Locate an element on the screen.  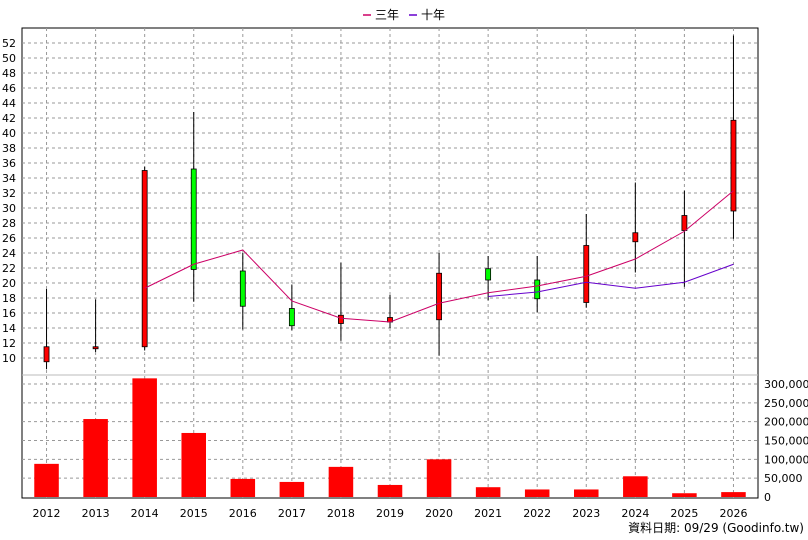
price-tick-label: 50 is located at coordinates (9, 58).